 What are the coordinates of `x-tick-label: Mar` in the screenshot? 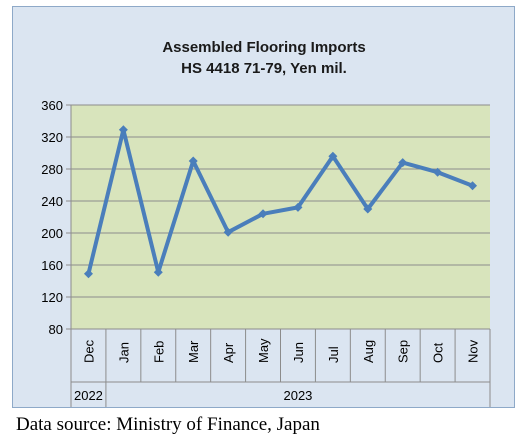 It's located at (193, 351).